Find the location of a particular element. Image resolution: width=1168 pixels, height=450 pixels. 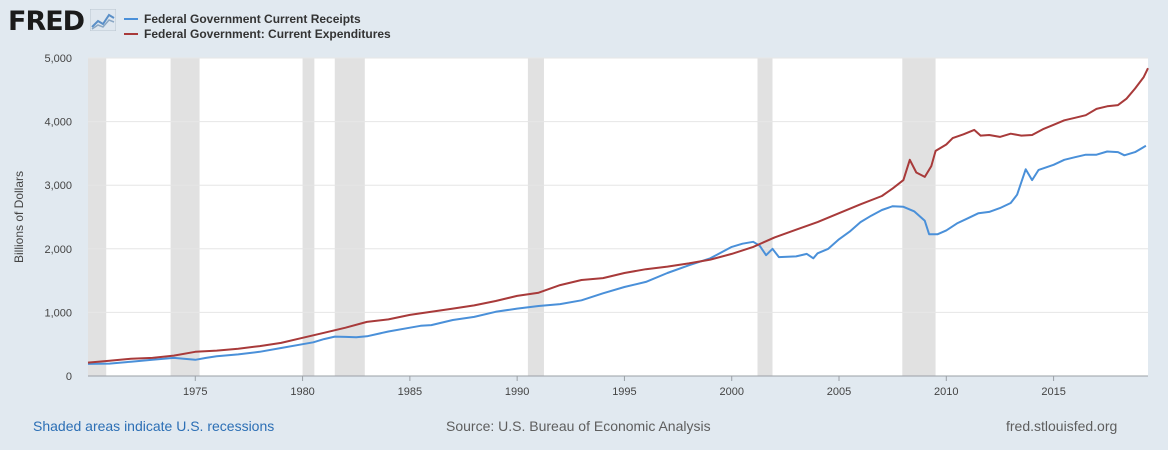

x-tick-label: 1980 is located at coordinates (302, 392).